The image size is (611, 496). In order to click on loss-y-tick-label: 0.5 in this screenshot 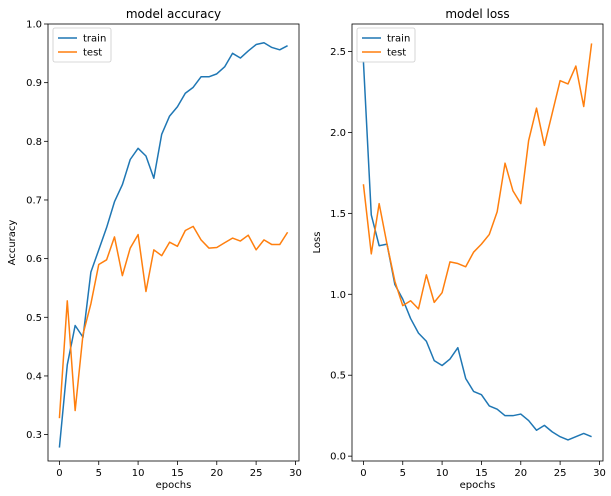, I will do `click(338, 376)`.